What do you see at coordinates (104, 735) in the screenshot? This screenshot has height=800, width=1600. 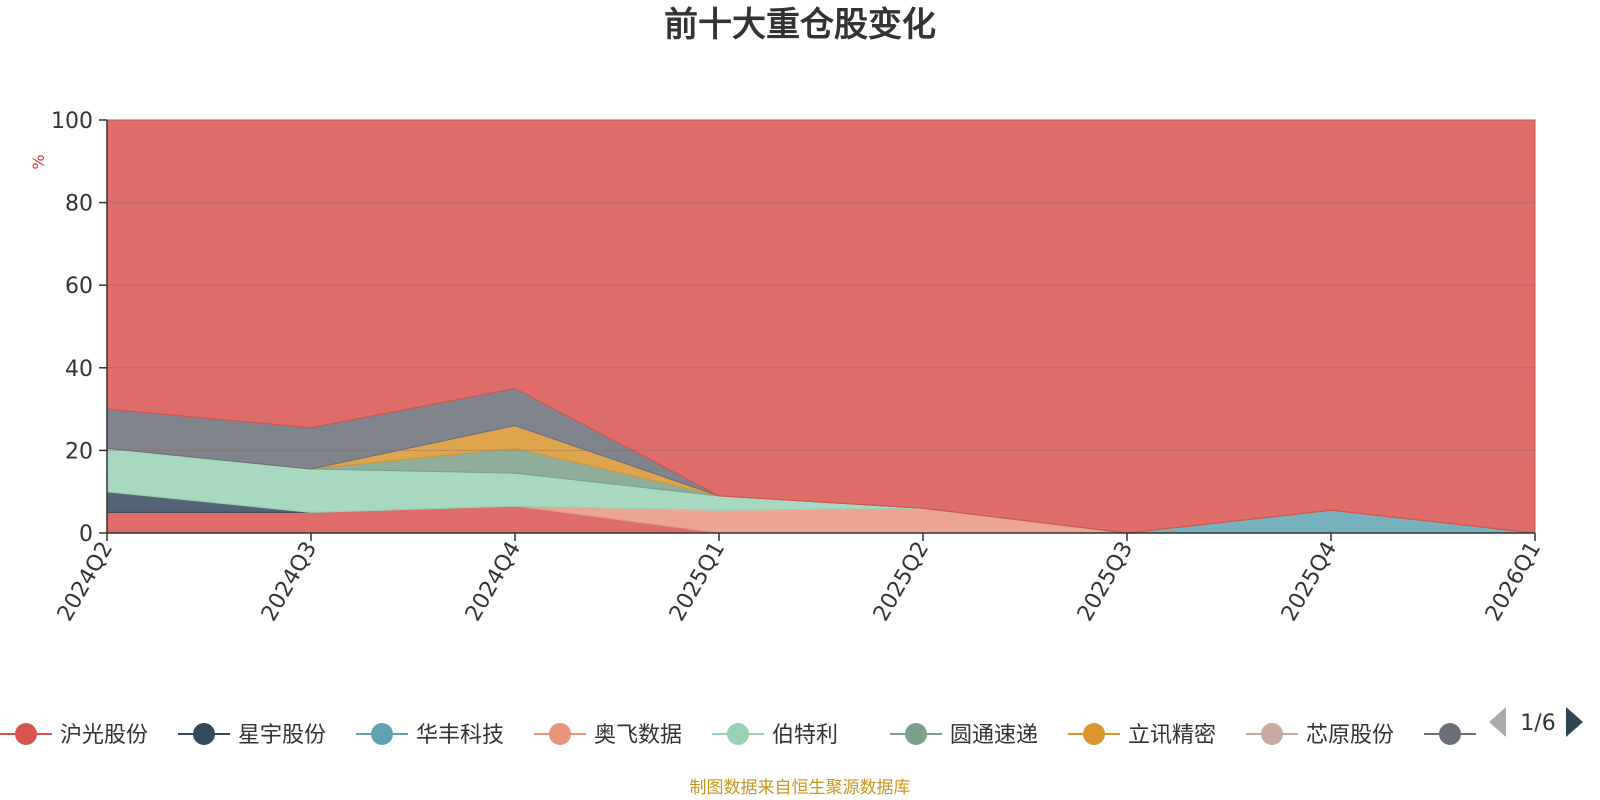 I see `legend-label: 沪光股份` at bounding box center [104, 735].